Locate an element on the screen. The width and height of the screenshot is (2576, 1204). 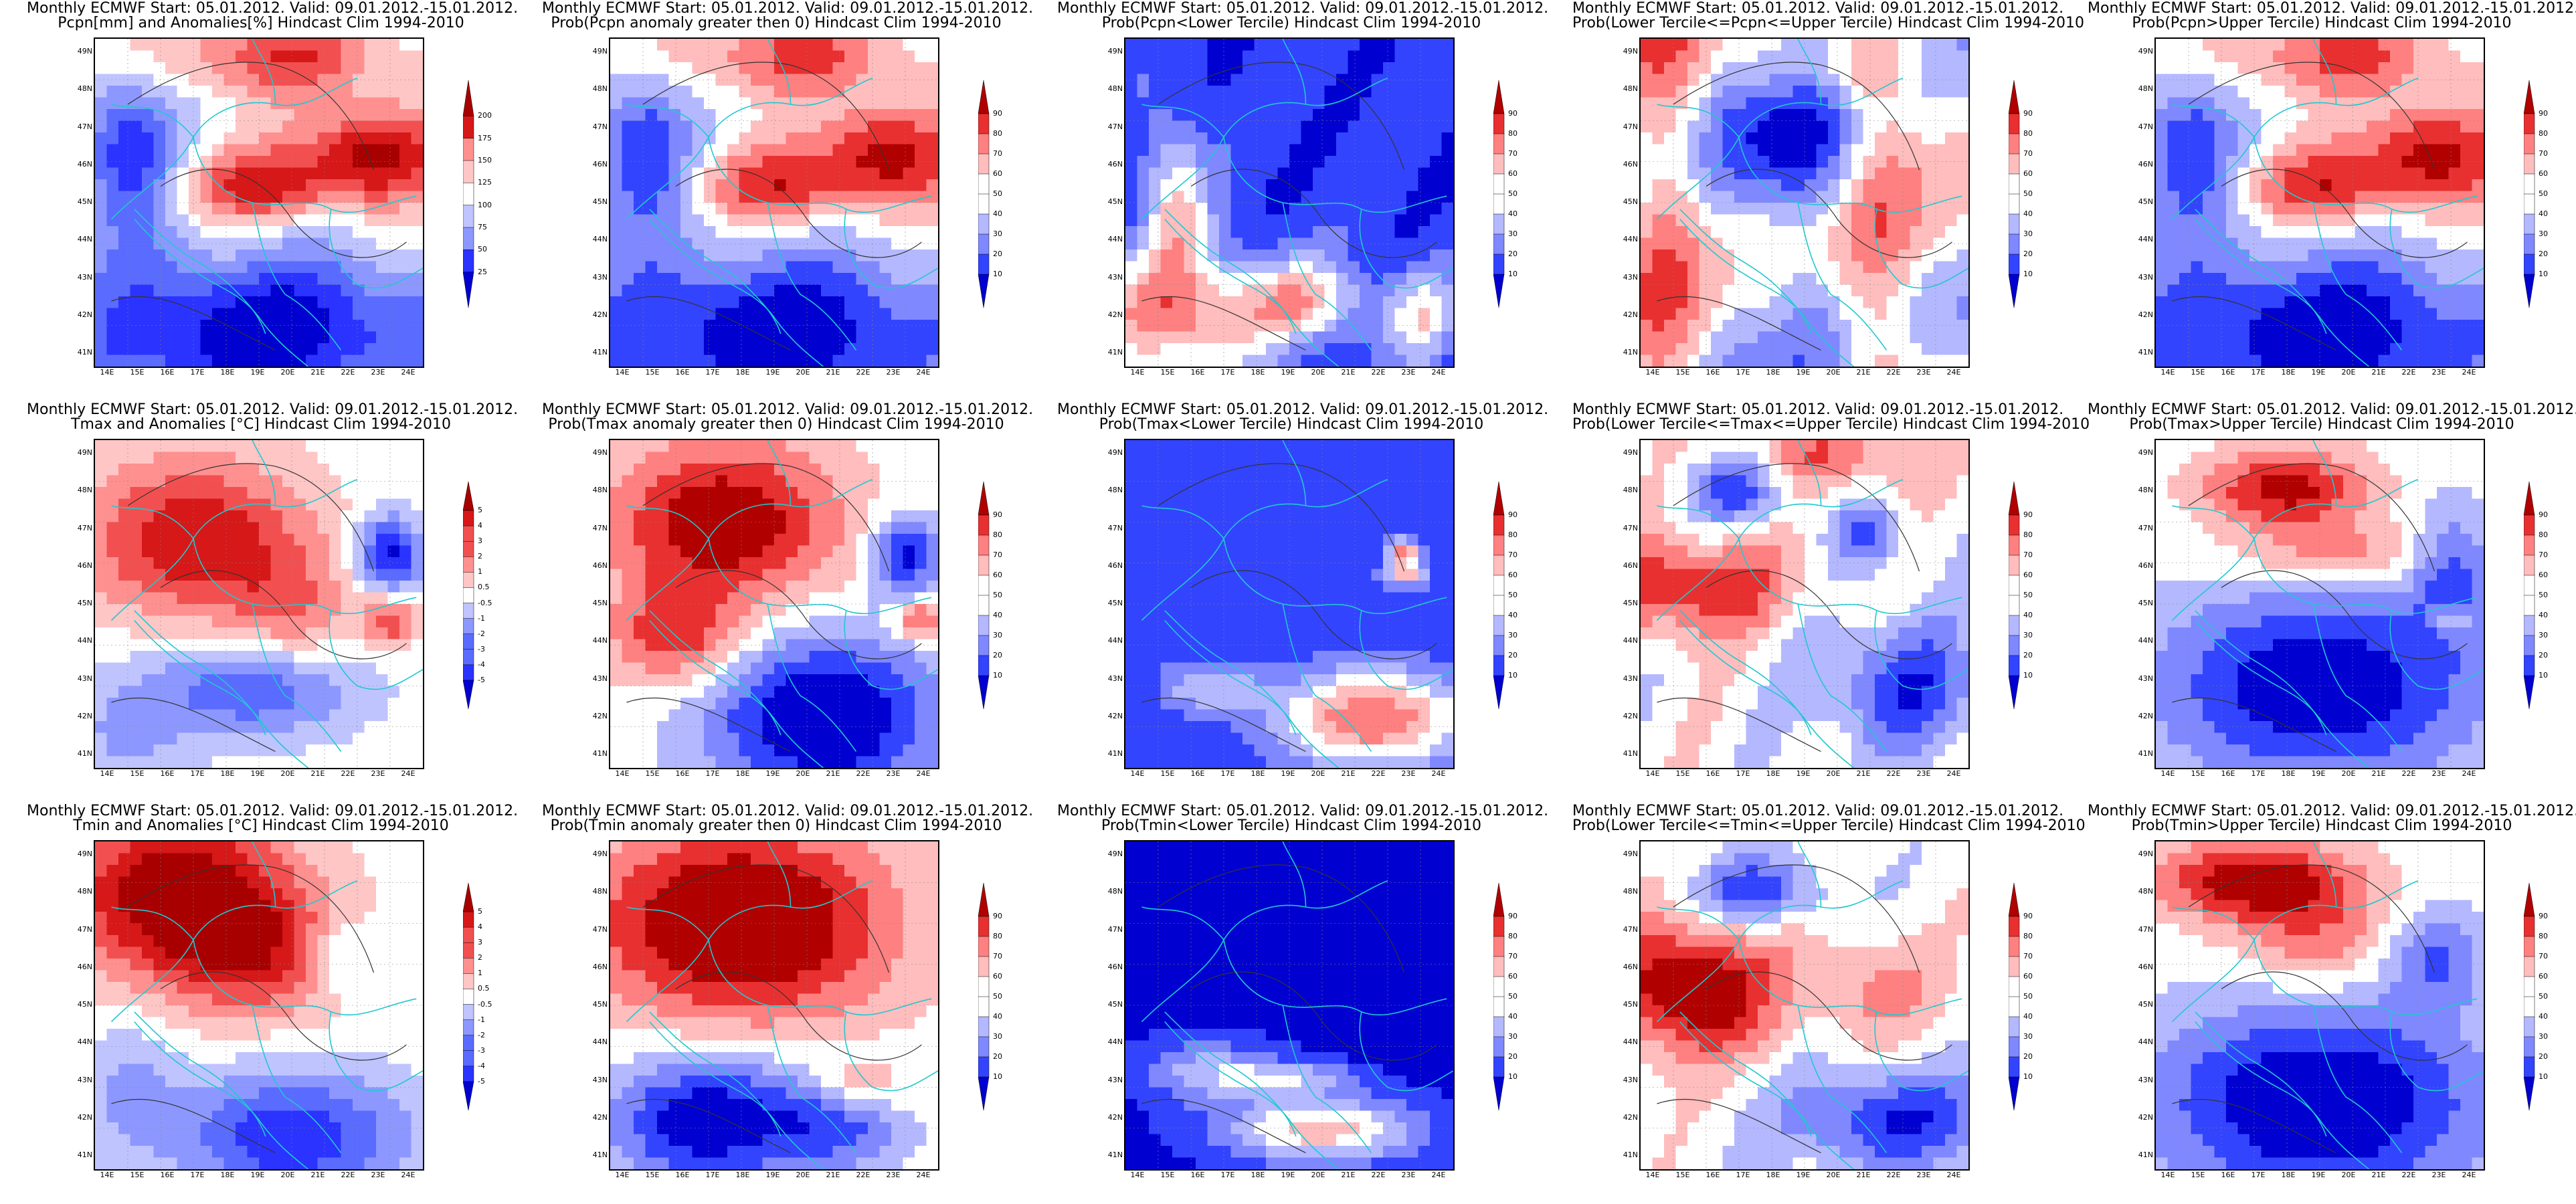
map-area is located at coordinates (259, 202).